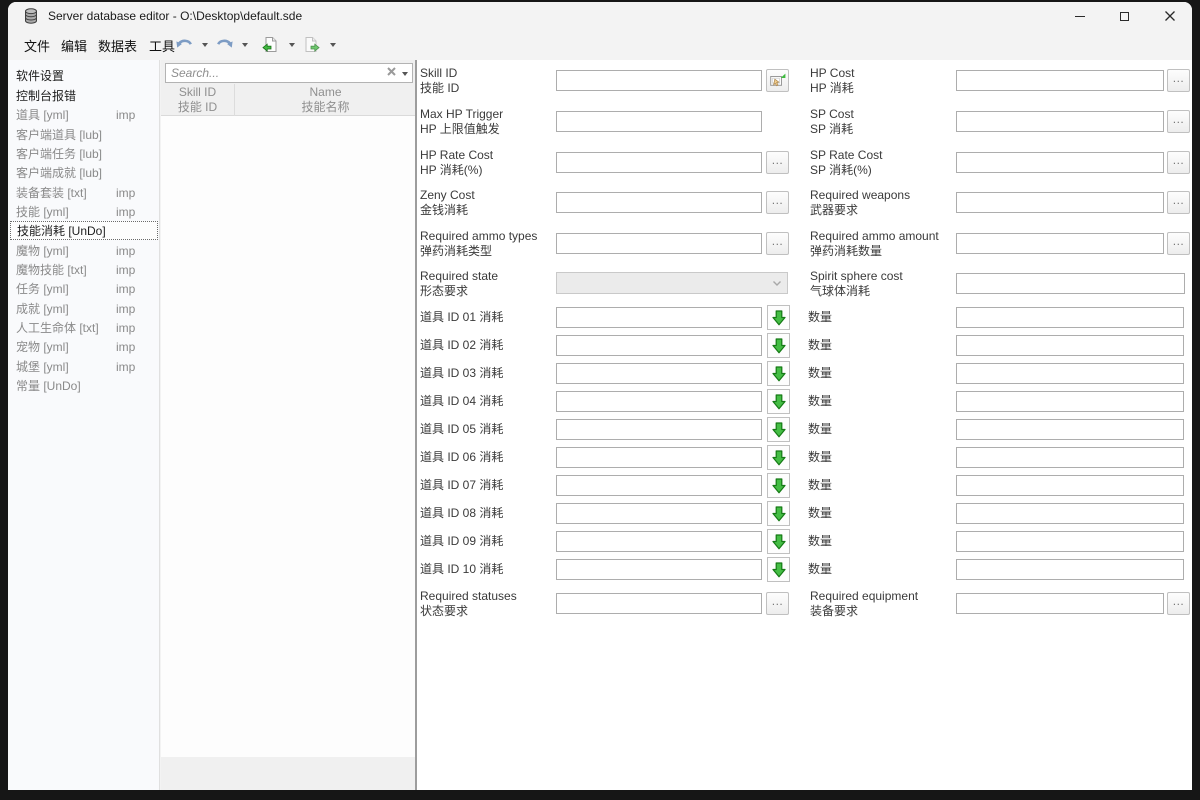 The height and width of the screenshot is (800, 1200). I want to click on sidebar-item-client-quests: 客户端任务 [lub], so click(59, 154).